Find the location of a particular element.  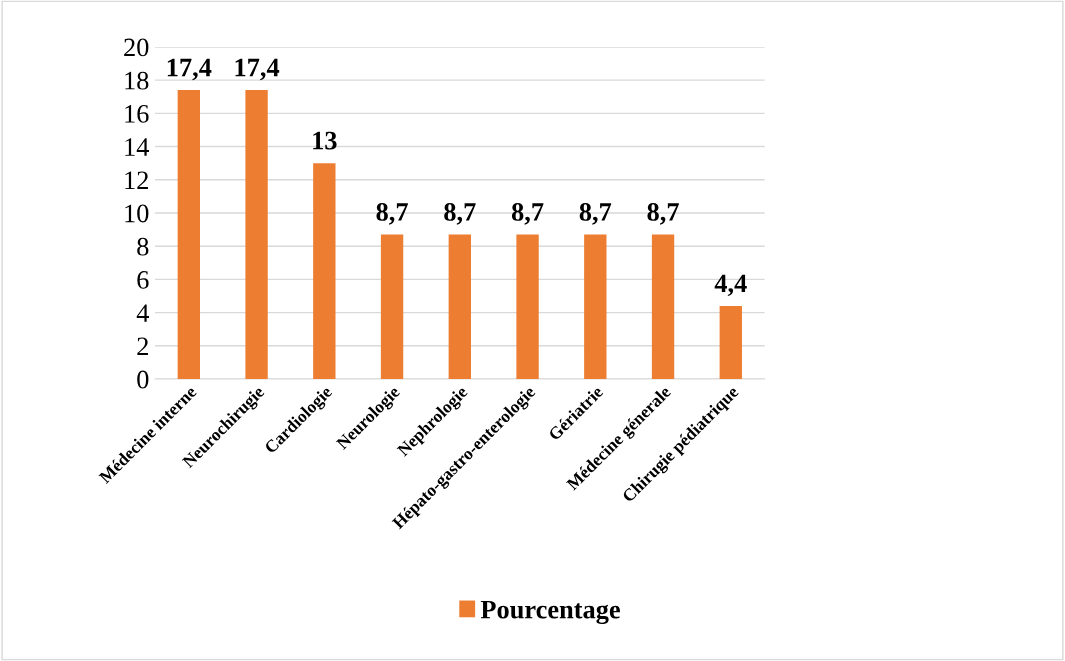

y-tick-label: 20 is located at coordinates (136, 47).